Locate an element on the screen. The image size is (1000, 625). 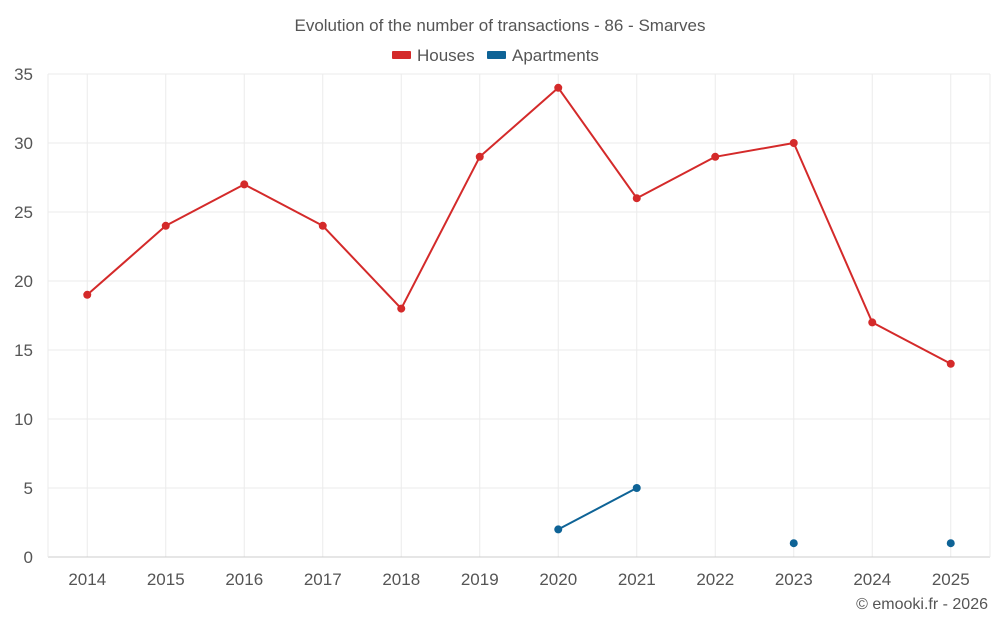
point-houses-2019 is located at coordinates (479, 156).